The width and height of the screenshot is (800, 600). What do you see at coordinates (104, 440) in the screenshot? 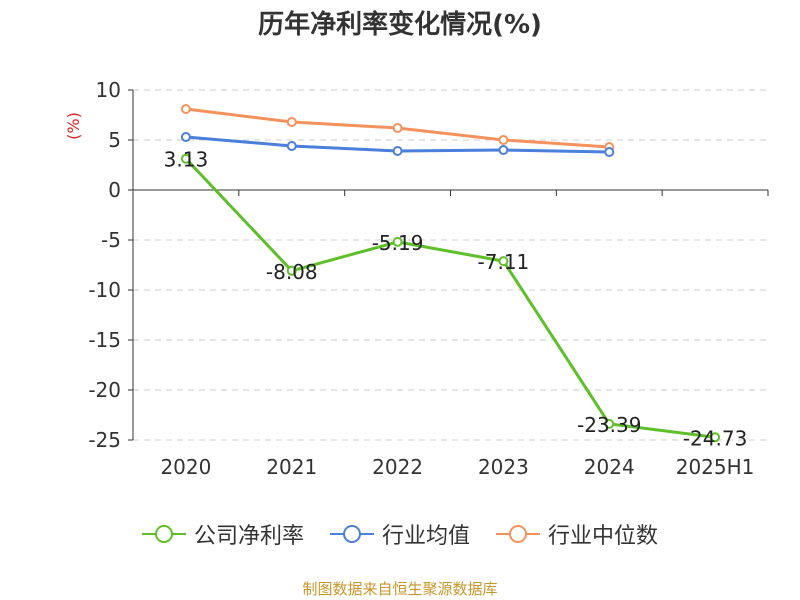
I see `y-tick-label: -25` at bounding box center [104, 440].